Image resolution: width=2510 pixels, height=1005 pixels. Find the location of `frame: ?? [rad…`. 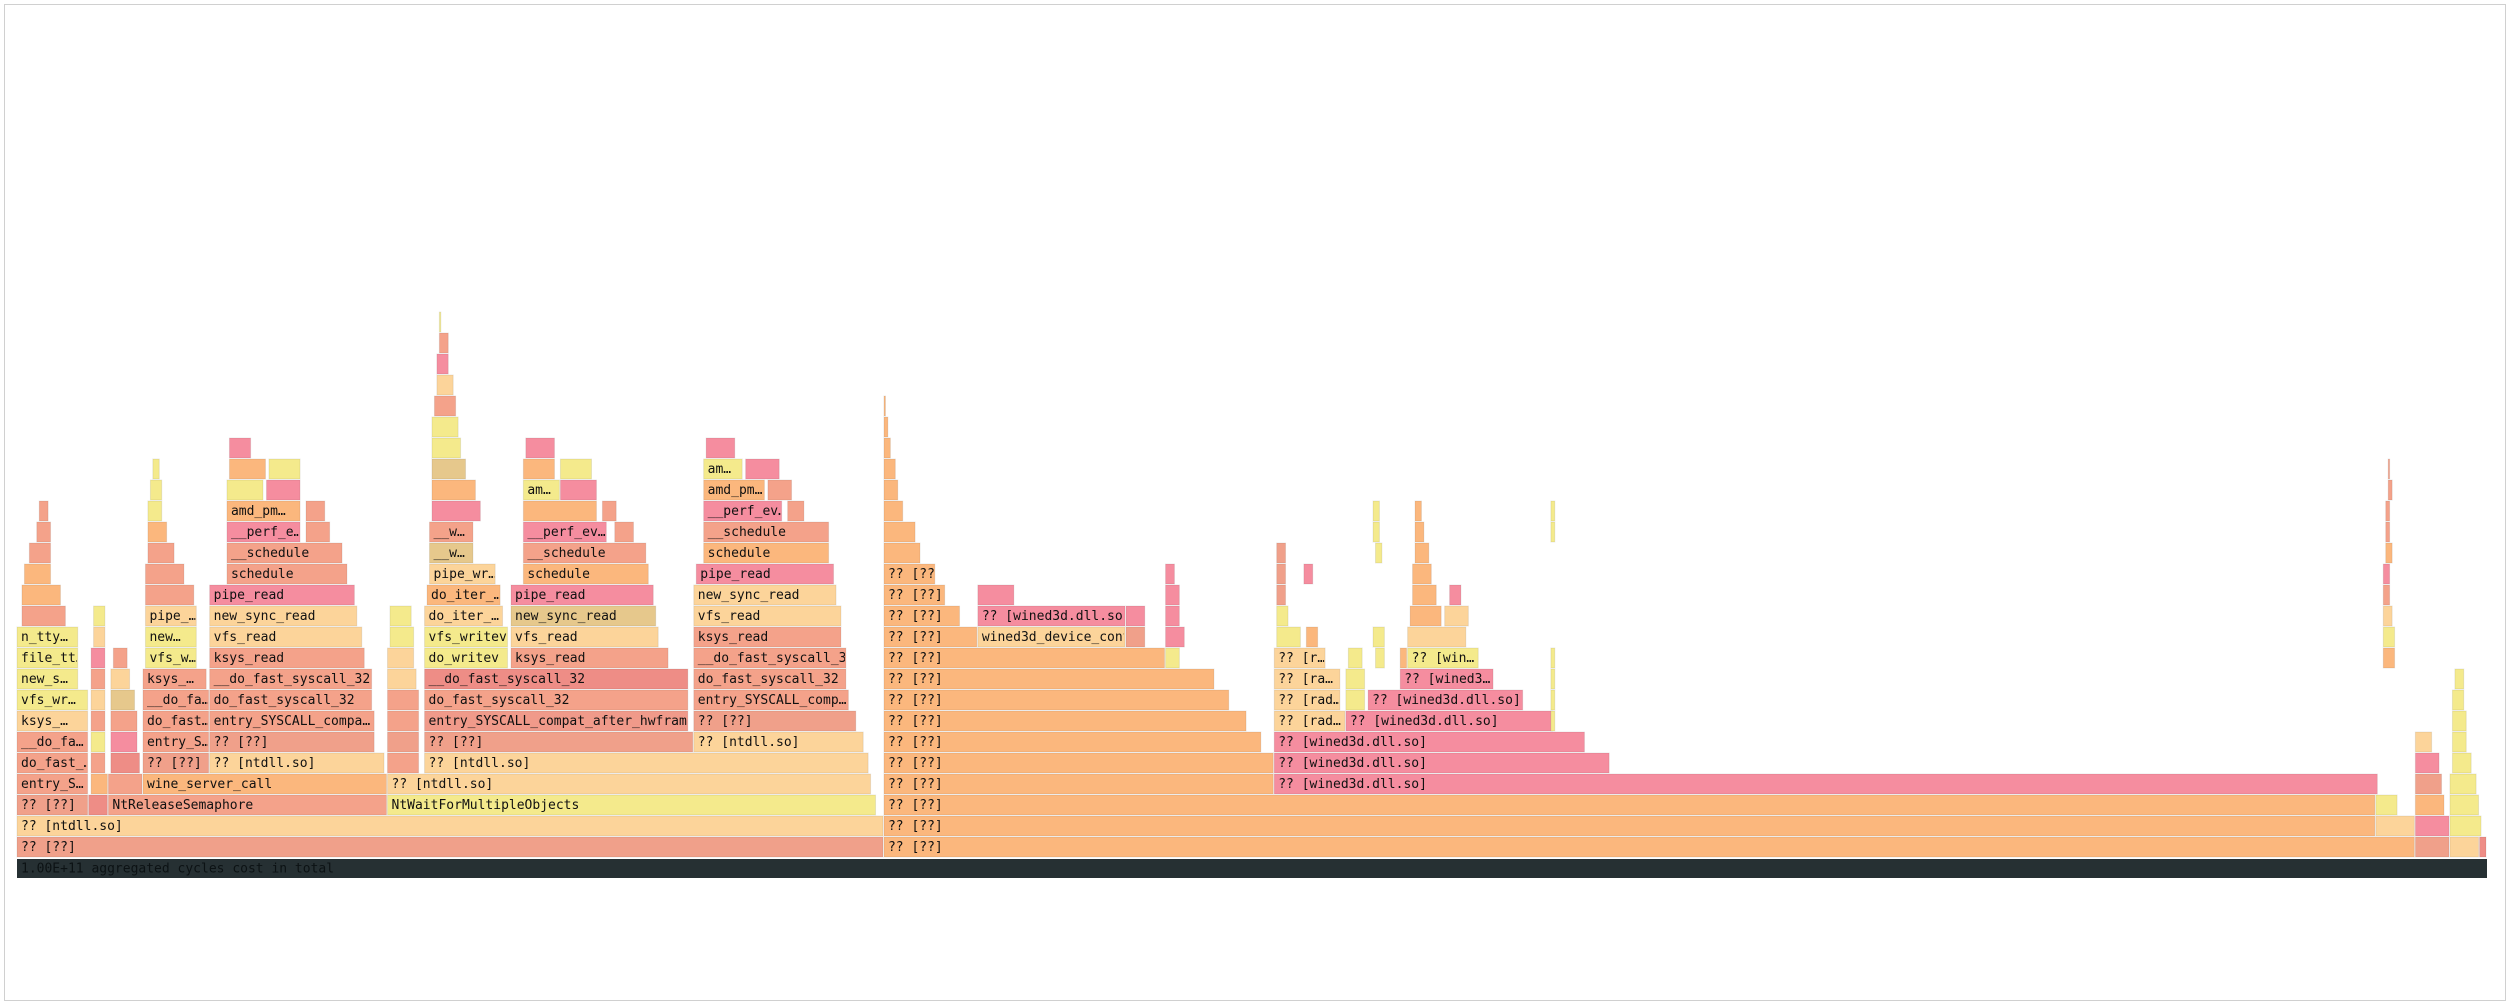

frame: ?? [rad… is located at coordinates (1309, 721).